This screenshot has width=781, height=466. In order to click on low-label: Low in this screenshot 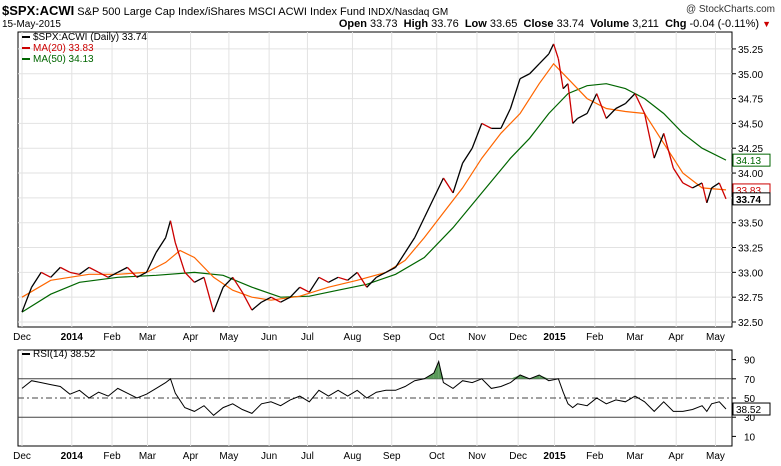, I will do `click(475, 24)`.